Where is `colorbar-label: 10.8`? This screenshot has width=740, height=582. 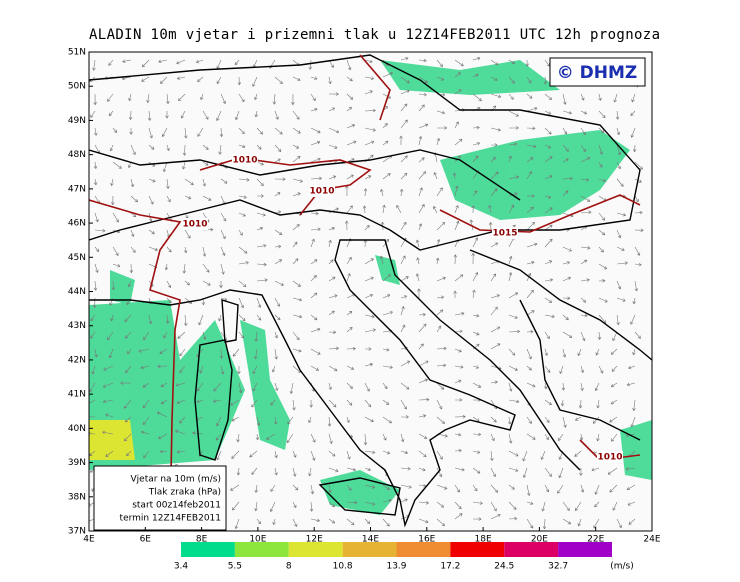
colorbar-label: 10.8 is located at coordinates (343, 567).